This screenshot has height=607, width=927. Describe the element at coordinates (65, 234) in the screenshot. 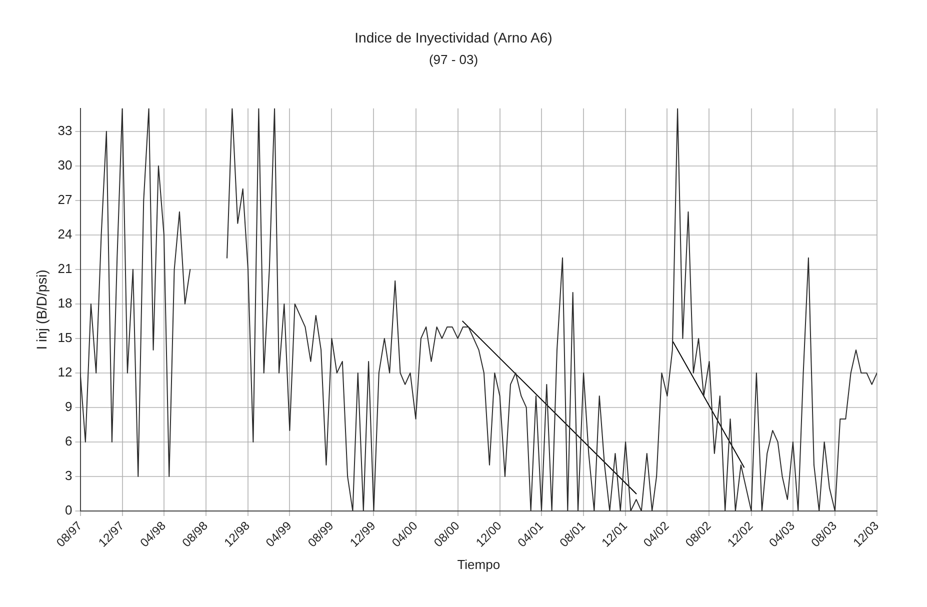

I see `y-tick-label: 24` at that location.